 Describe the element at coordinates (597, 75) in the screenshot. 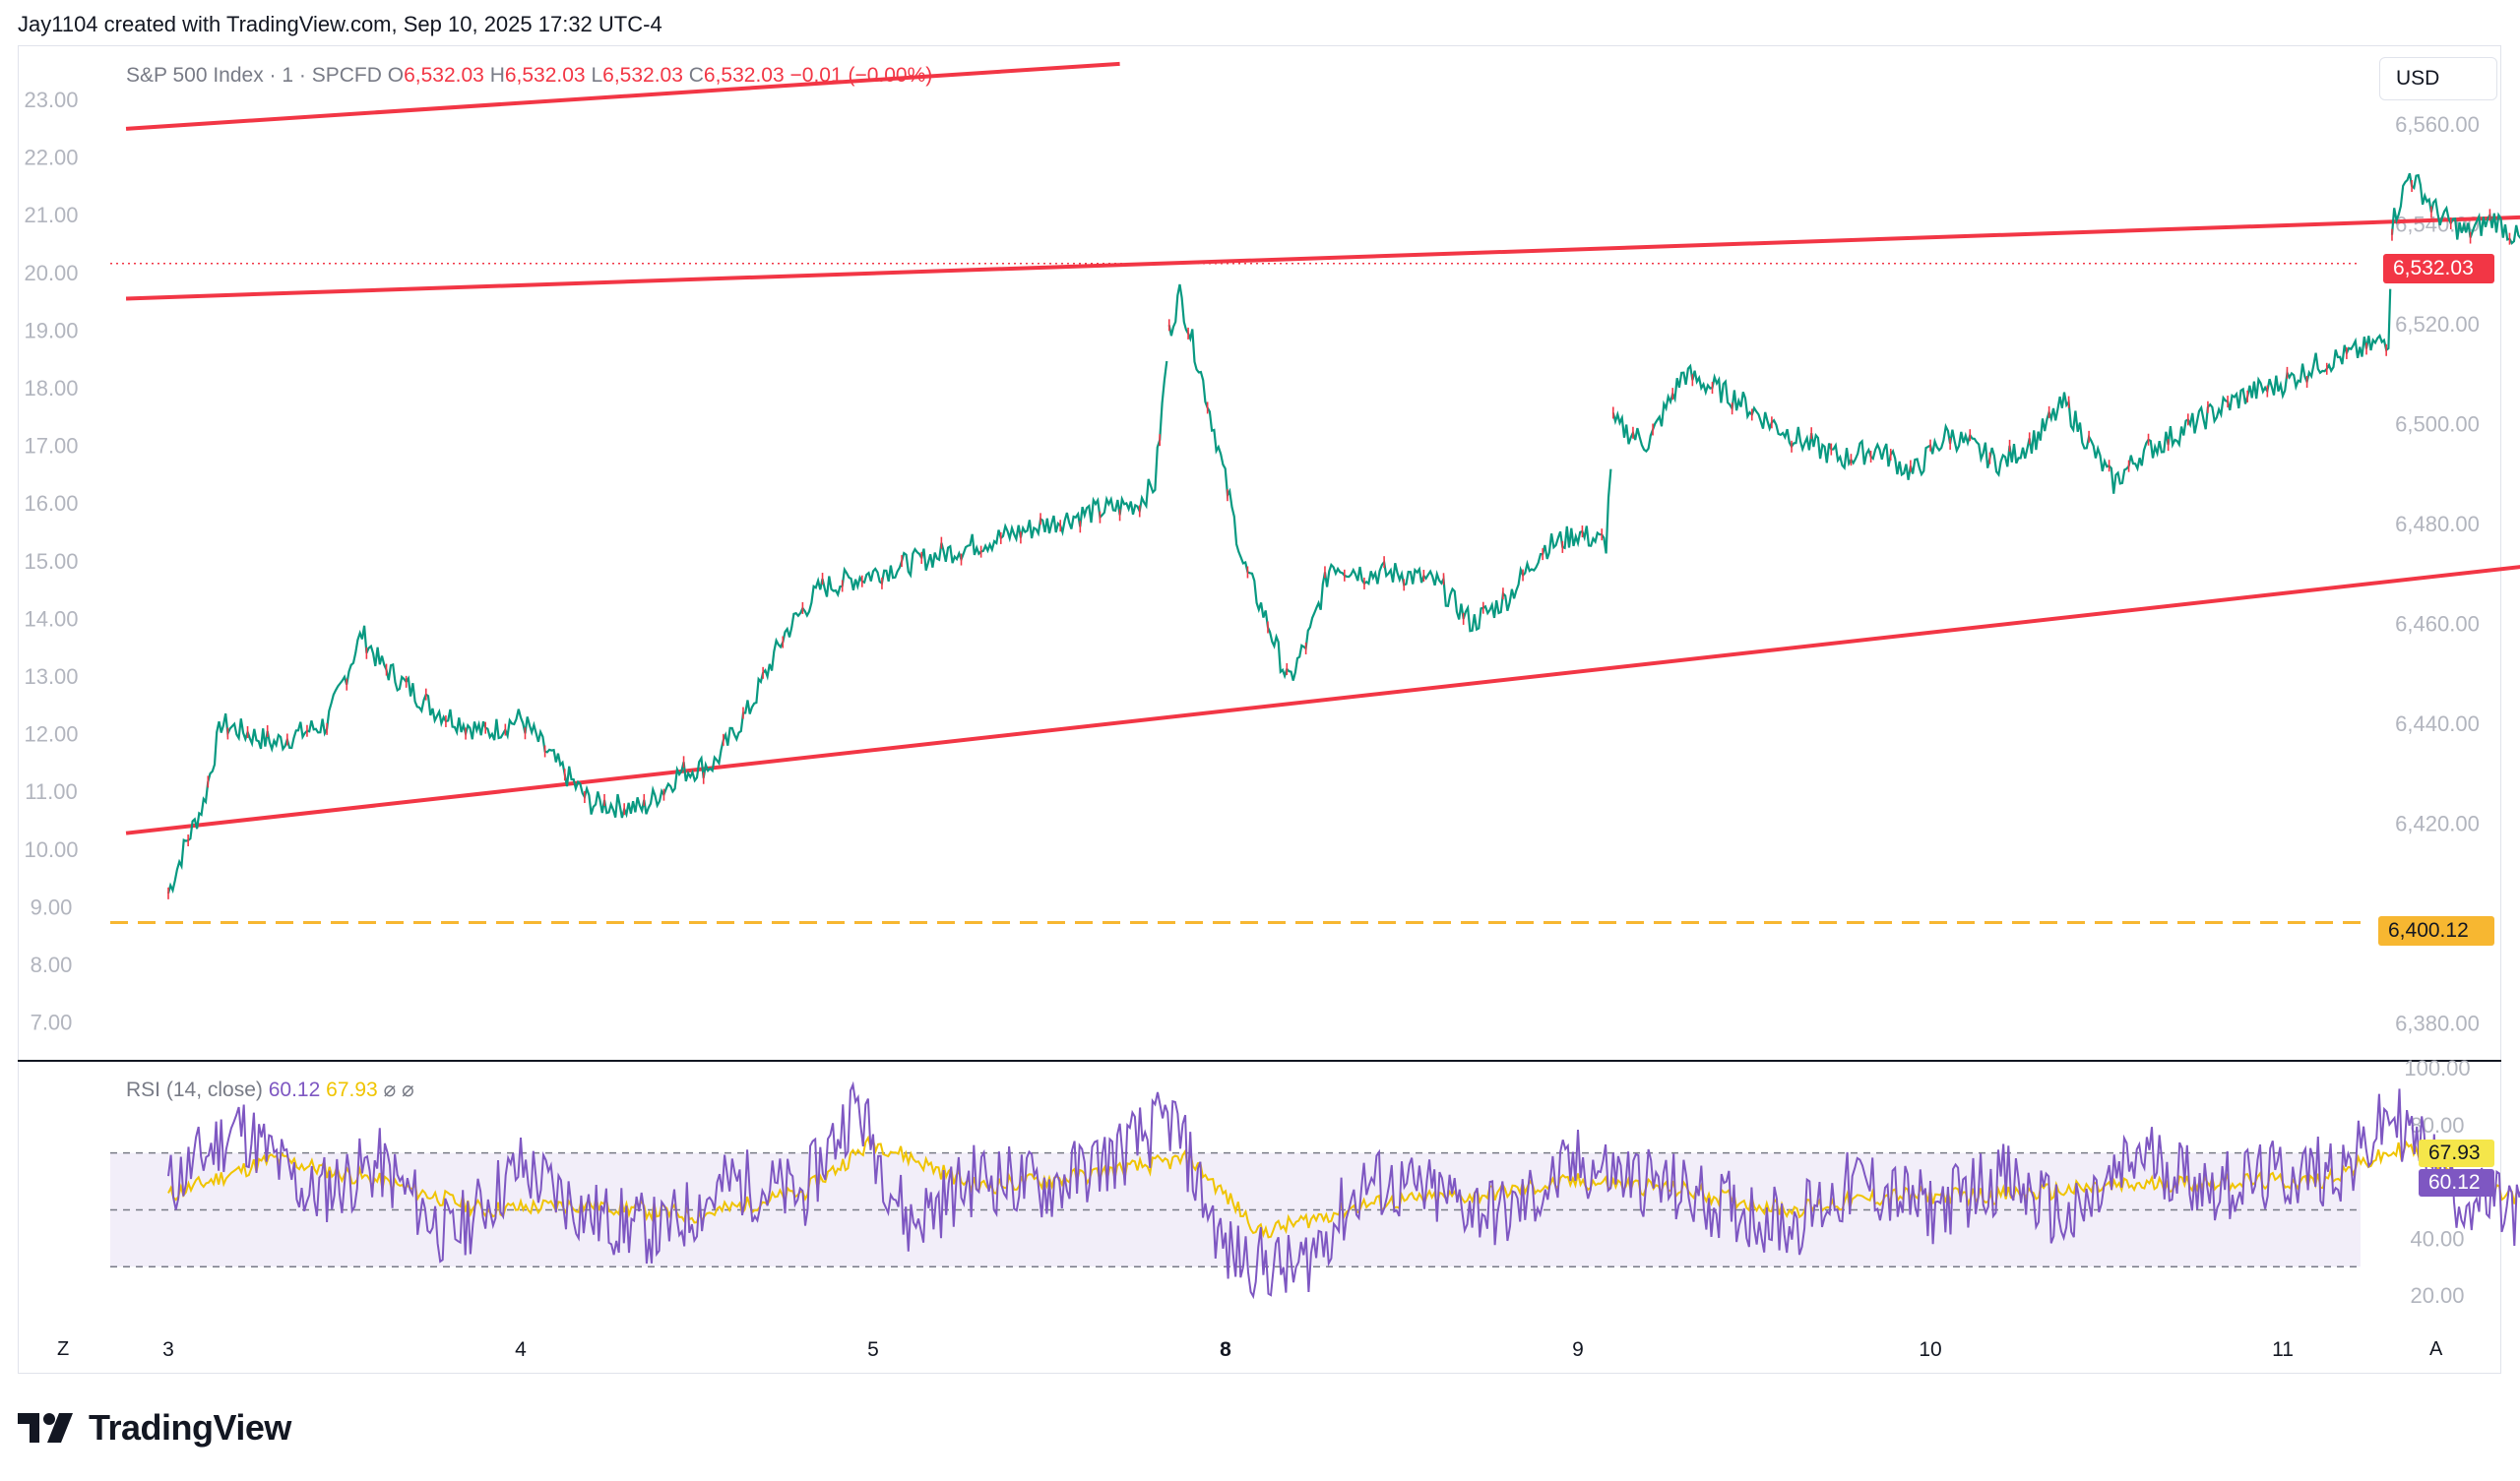

I see `low-label: L` at that location.